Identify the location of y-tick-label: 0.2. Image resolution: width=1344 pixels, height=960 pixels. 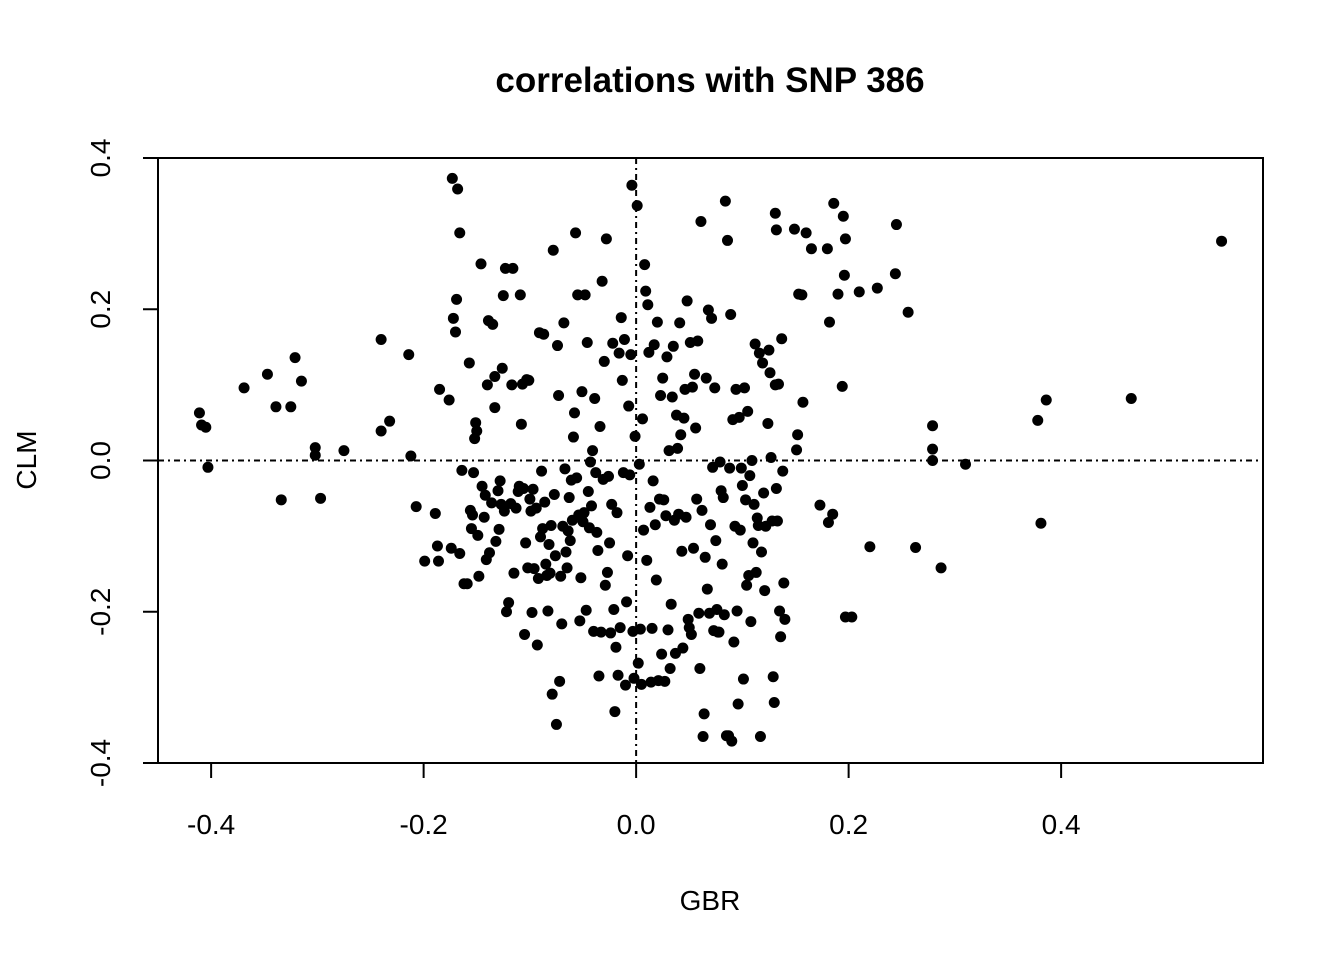
(100, 309).